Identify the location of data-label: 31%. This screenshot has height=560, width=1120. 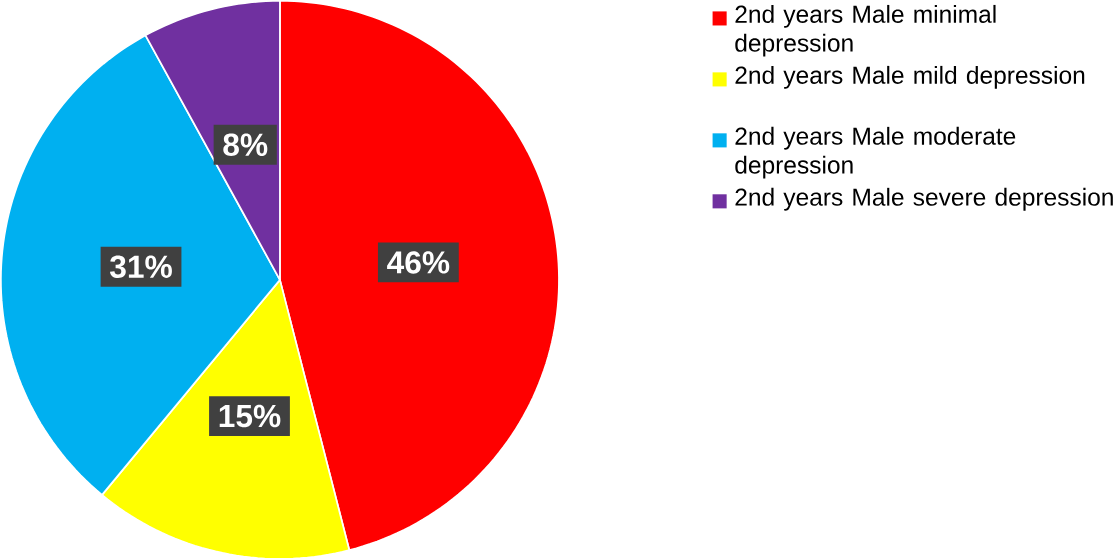
(140, 267).